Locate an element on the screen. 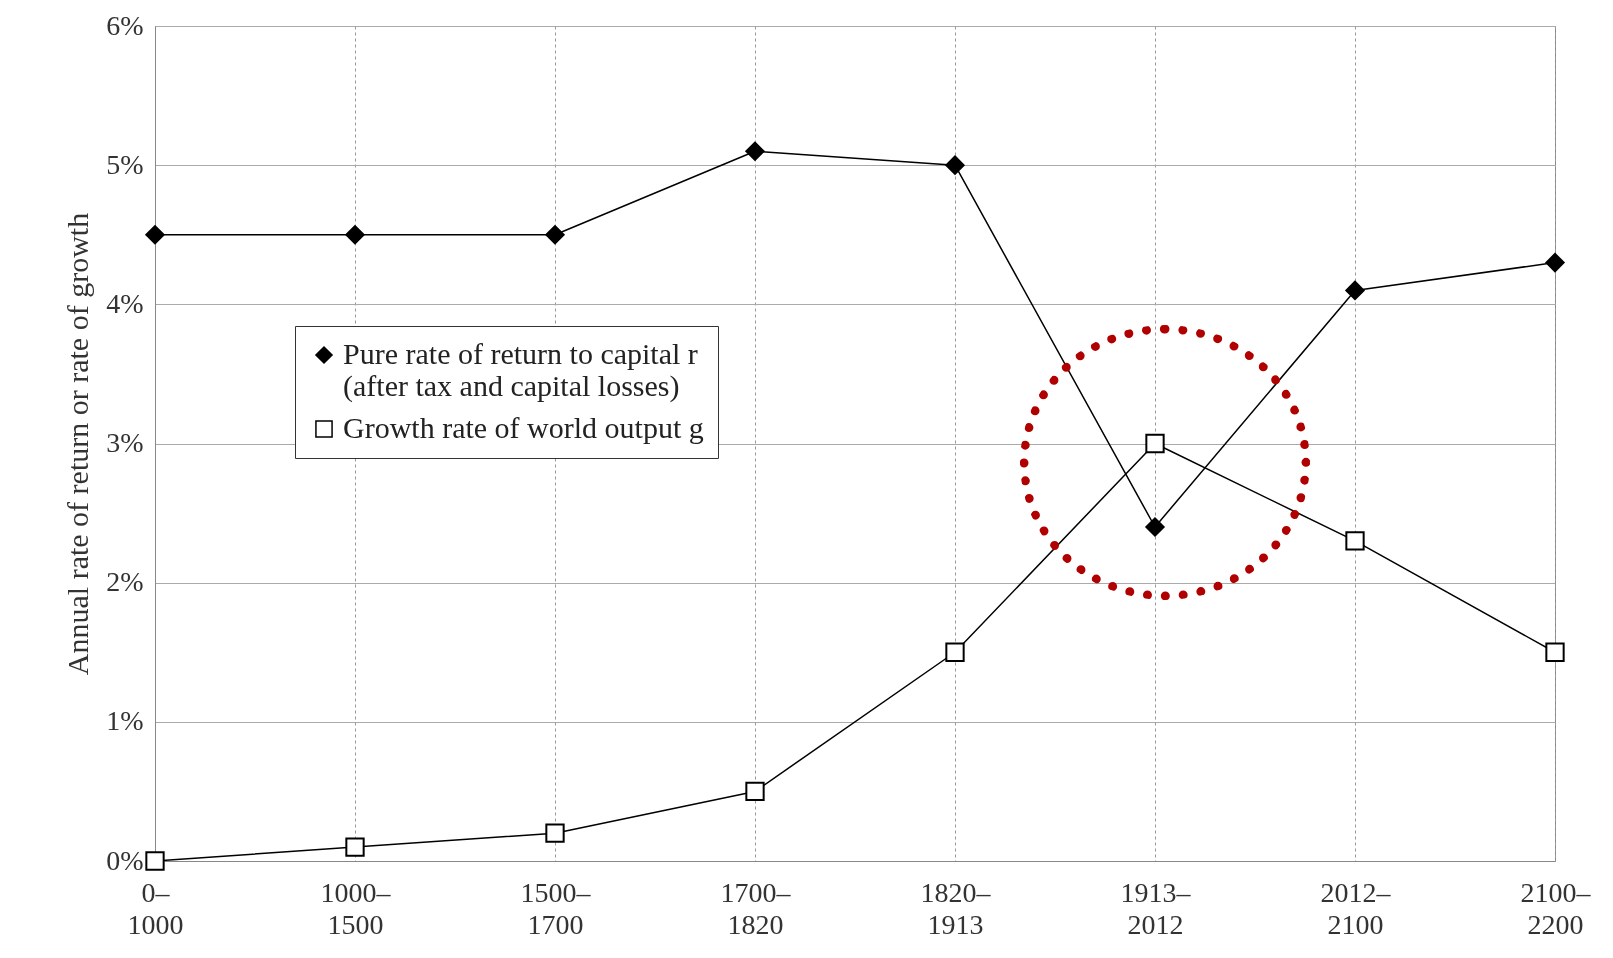 Image resolution: width=1613 pixels, height=958 pixels. y-tick-label: 4% is located at coordinates (125, 303).